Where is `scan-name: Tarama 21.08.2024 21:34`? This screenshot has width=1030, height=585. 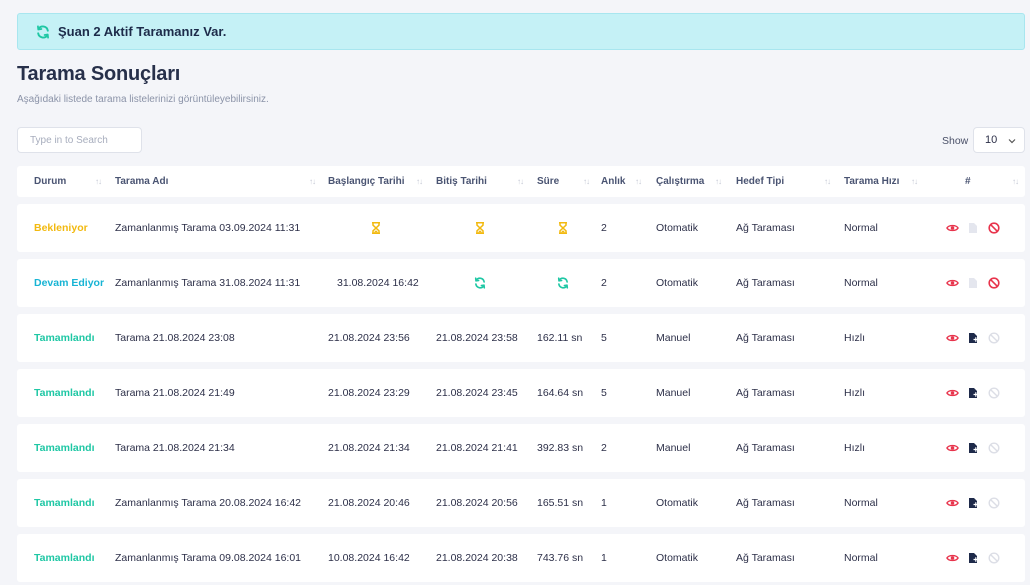
scan-name: Tarama 21.08.2024 21:34 is located at coordinates (175, 448).